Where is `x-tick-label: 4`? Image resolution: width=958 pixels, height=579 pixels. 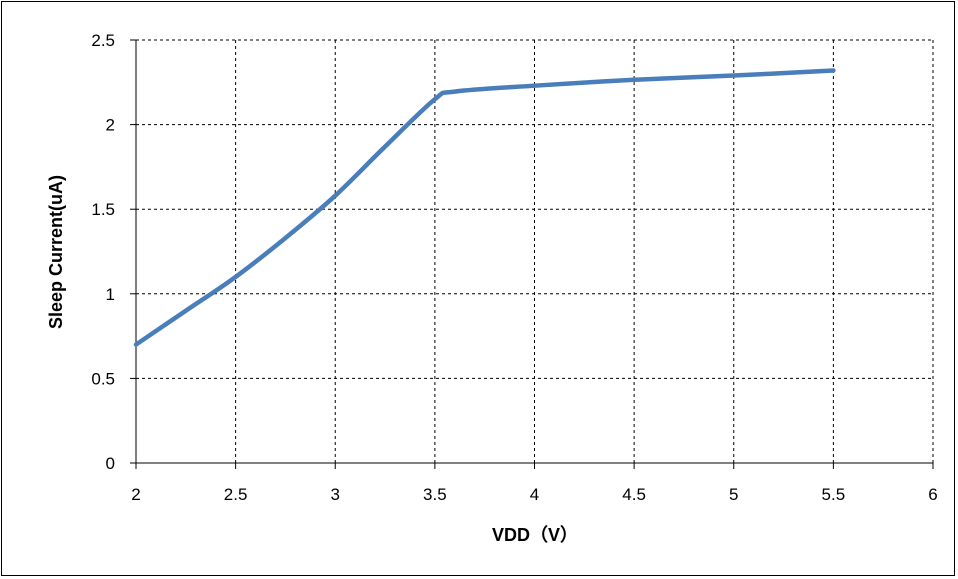
x-tick-label: 4 is located at coordinates (534, 494).